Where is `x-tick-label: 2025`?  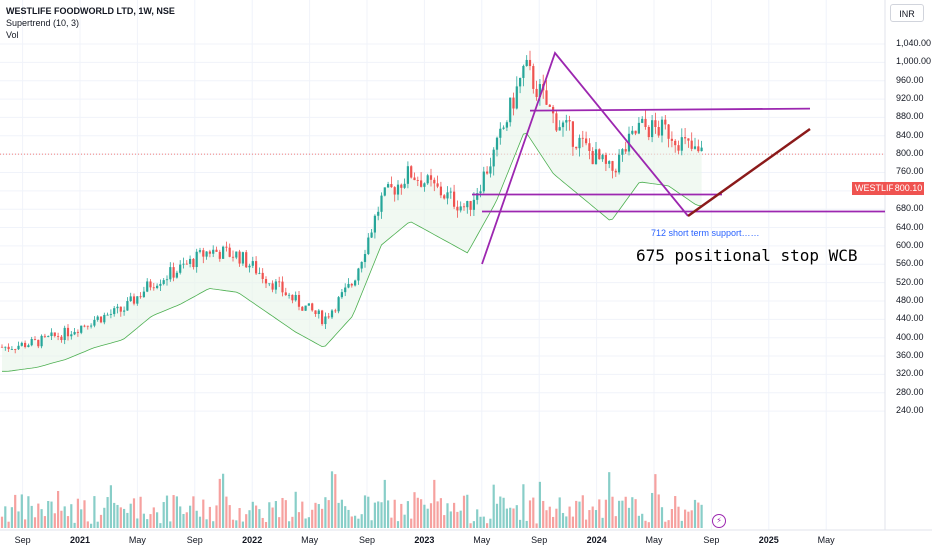
x-tick-label: 2025 is located at coordinates (768, 540).